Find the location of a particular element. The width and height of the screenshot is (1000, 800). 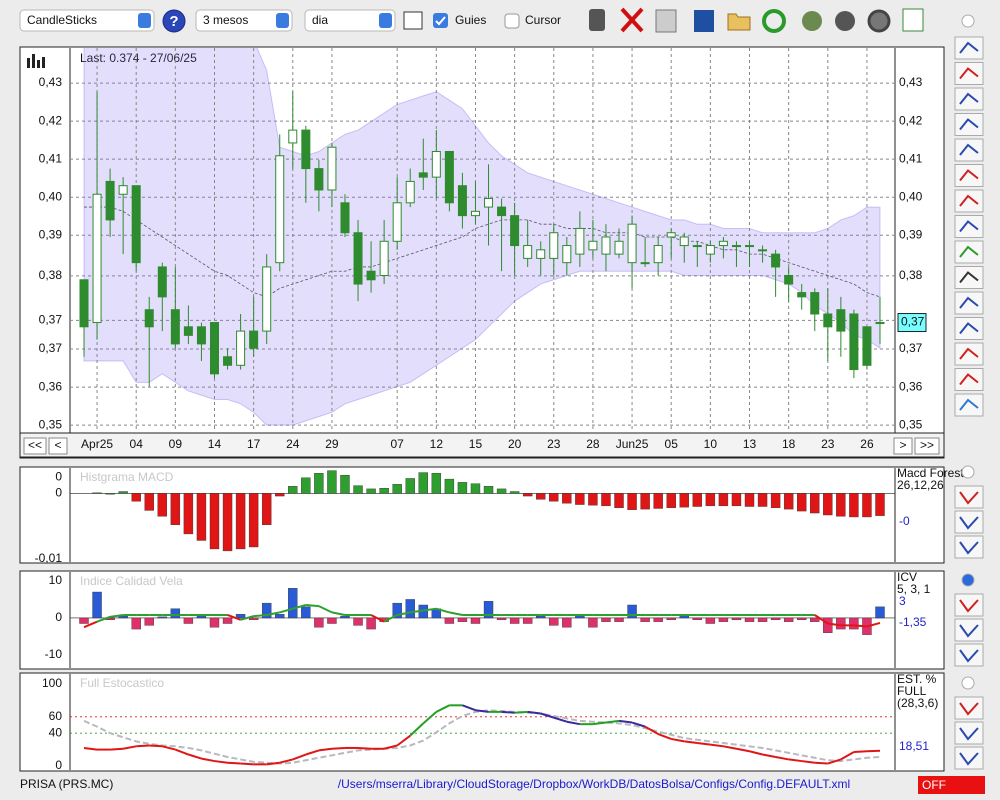

x-tick-label: 23 is located at coordinates (554, 444).